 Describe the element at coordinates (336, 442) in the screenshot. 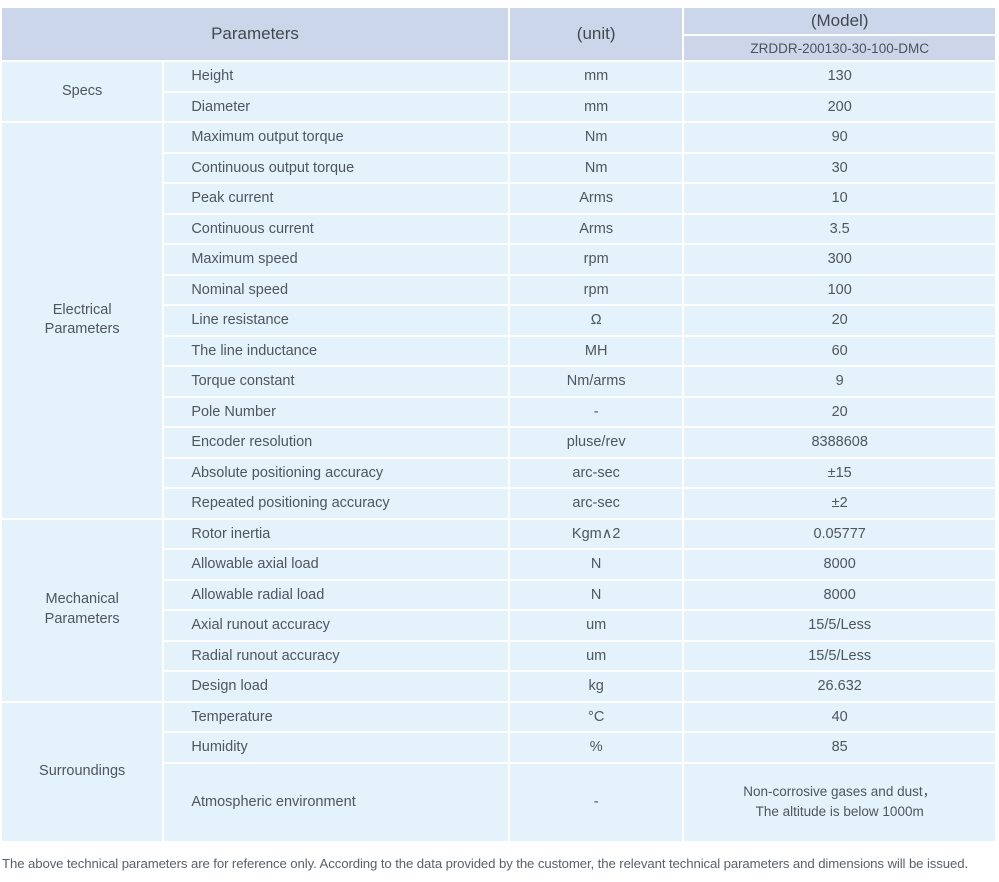

I see `param-cell: Encoder resolution` at that location.